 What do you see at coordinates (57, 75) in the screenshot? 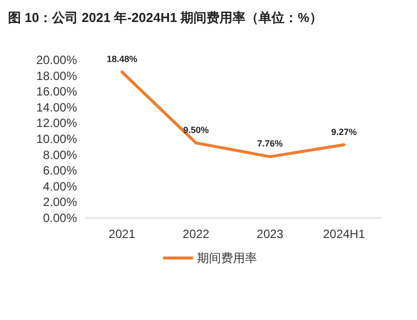
I see `y-tick-label: 18.00%` at bounding box center [57, 75].